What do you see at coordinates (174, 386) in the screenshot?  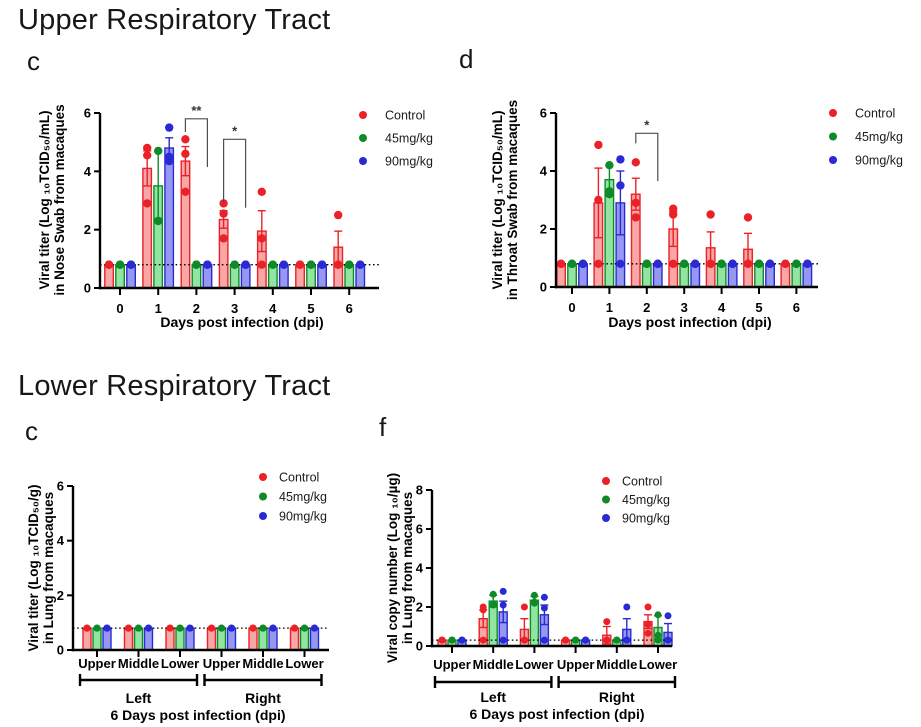 I see `section-title-lower-respiratory-tract: Lower Respiratory Tract` at bounding box center [174, 386].